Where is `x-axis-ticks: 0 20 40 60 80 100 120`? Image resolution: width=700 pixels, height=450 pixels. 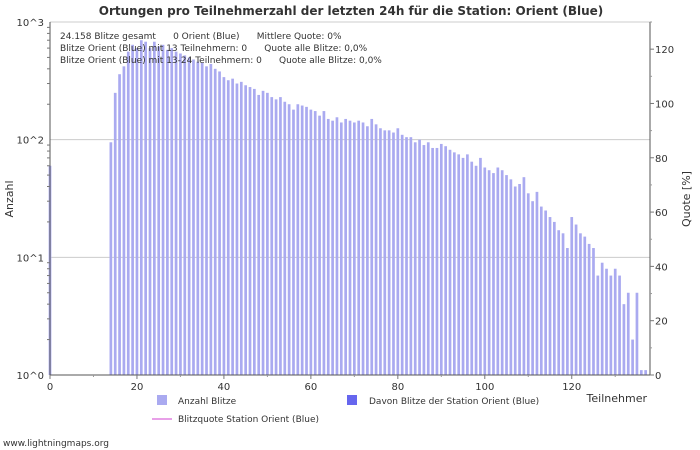 x-axis-ticks: 0 20 40 60 80 100 120 is located at coordinates (331, 384).